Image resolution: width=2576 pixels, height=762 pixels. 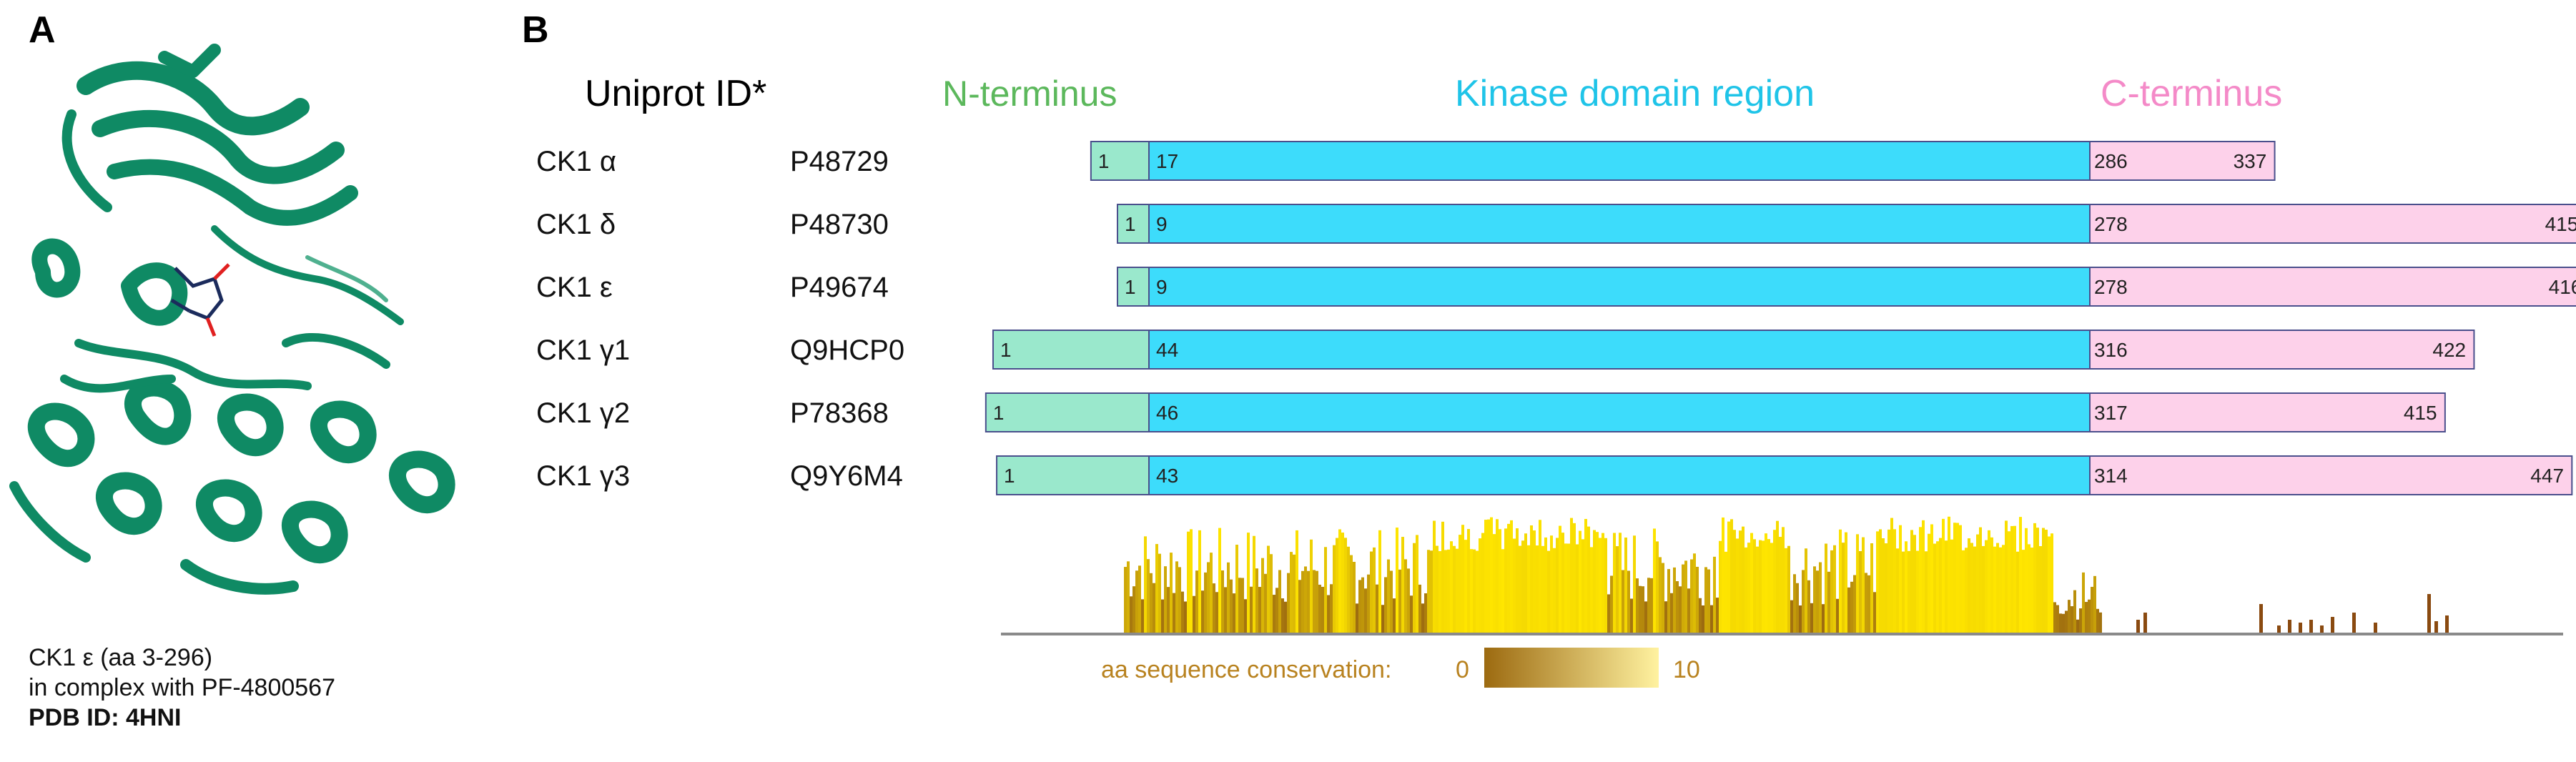 I want to click on n-terminus-segment, so click(x=1071, y=350).